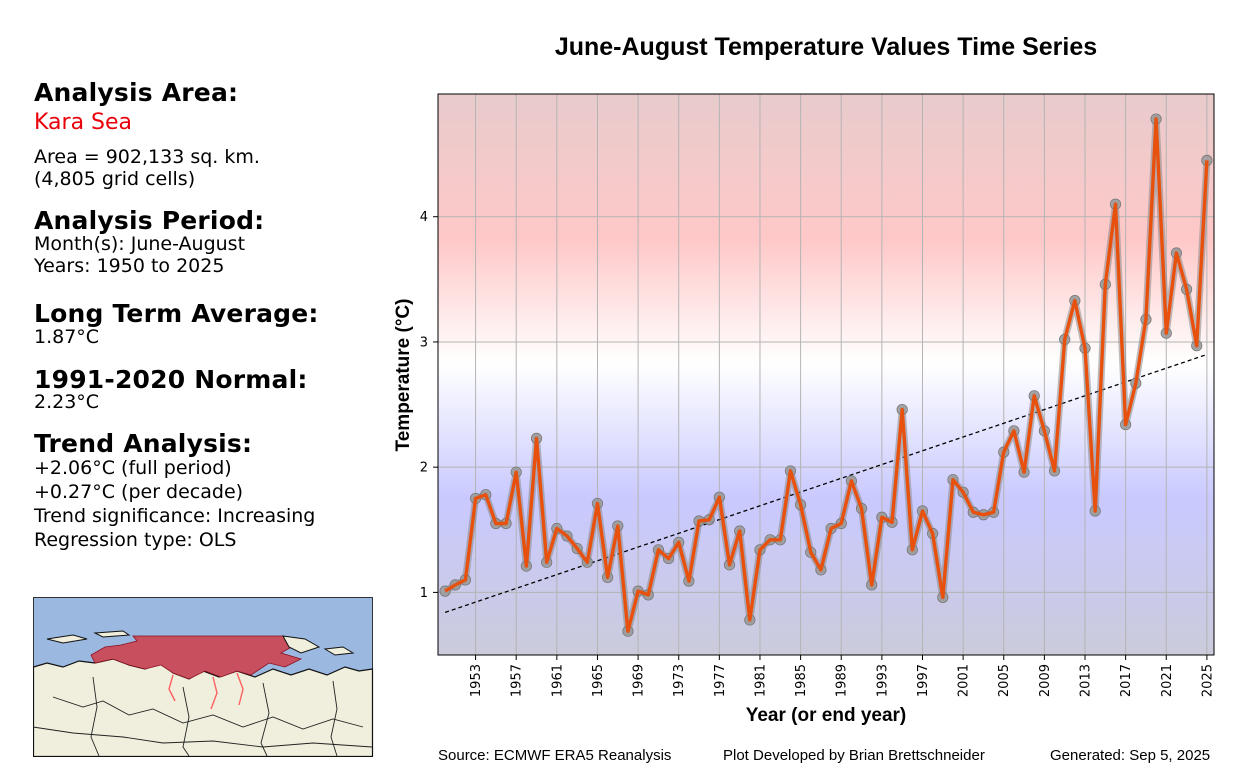 The image size is (1250, 780). Describe the element at coordinates (557, 680) in the screenshot. I see `x-tick-label: 1961` at that location.